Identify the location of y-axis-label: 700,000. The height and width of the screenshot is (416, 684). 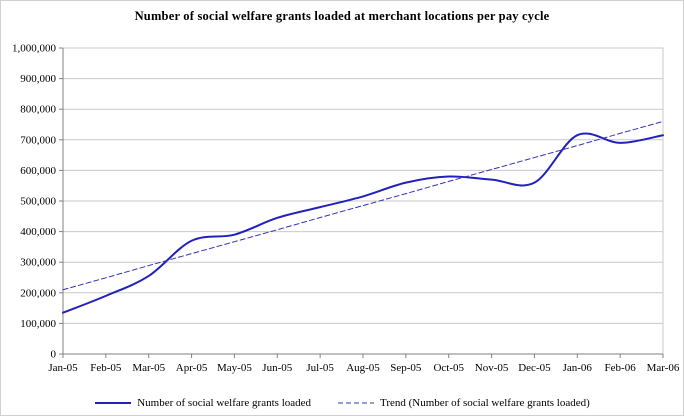
(38, 140).